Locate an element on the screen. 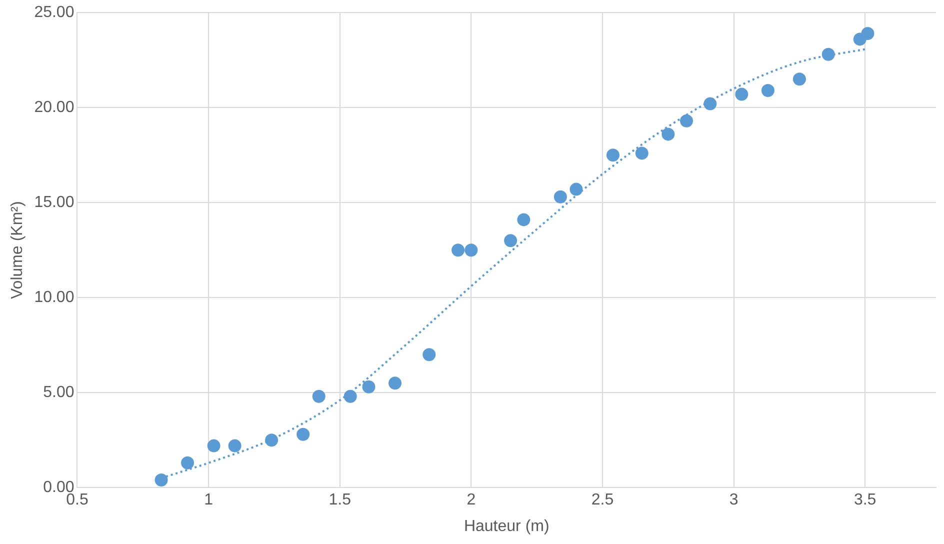 The height and width of the screenshot is (544, 944). x-tick-label: 3.5 is located at coordinates (865, 500).